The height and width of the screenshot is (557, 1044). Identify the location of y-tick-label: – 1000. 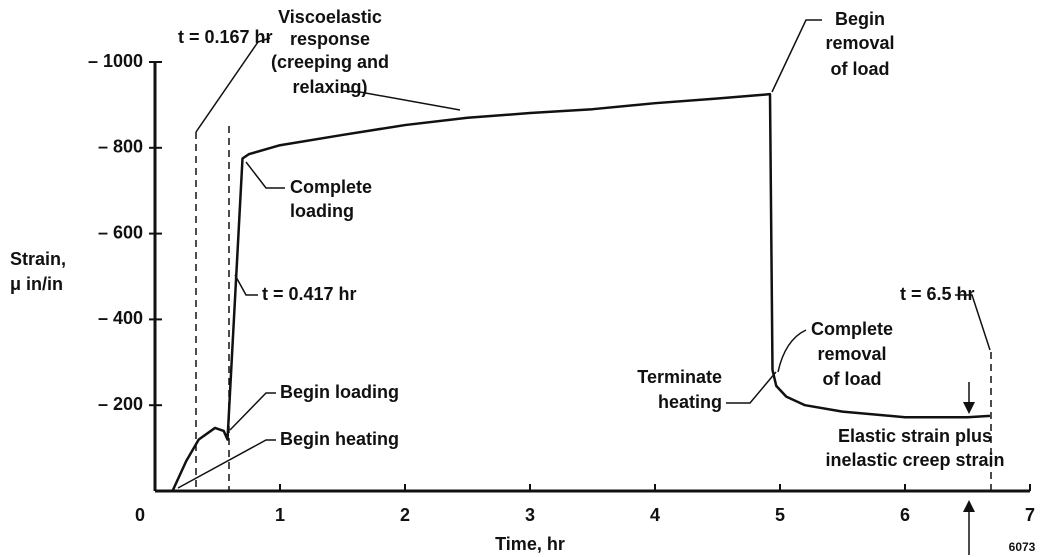
(115, 61).